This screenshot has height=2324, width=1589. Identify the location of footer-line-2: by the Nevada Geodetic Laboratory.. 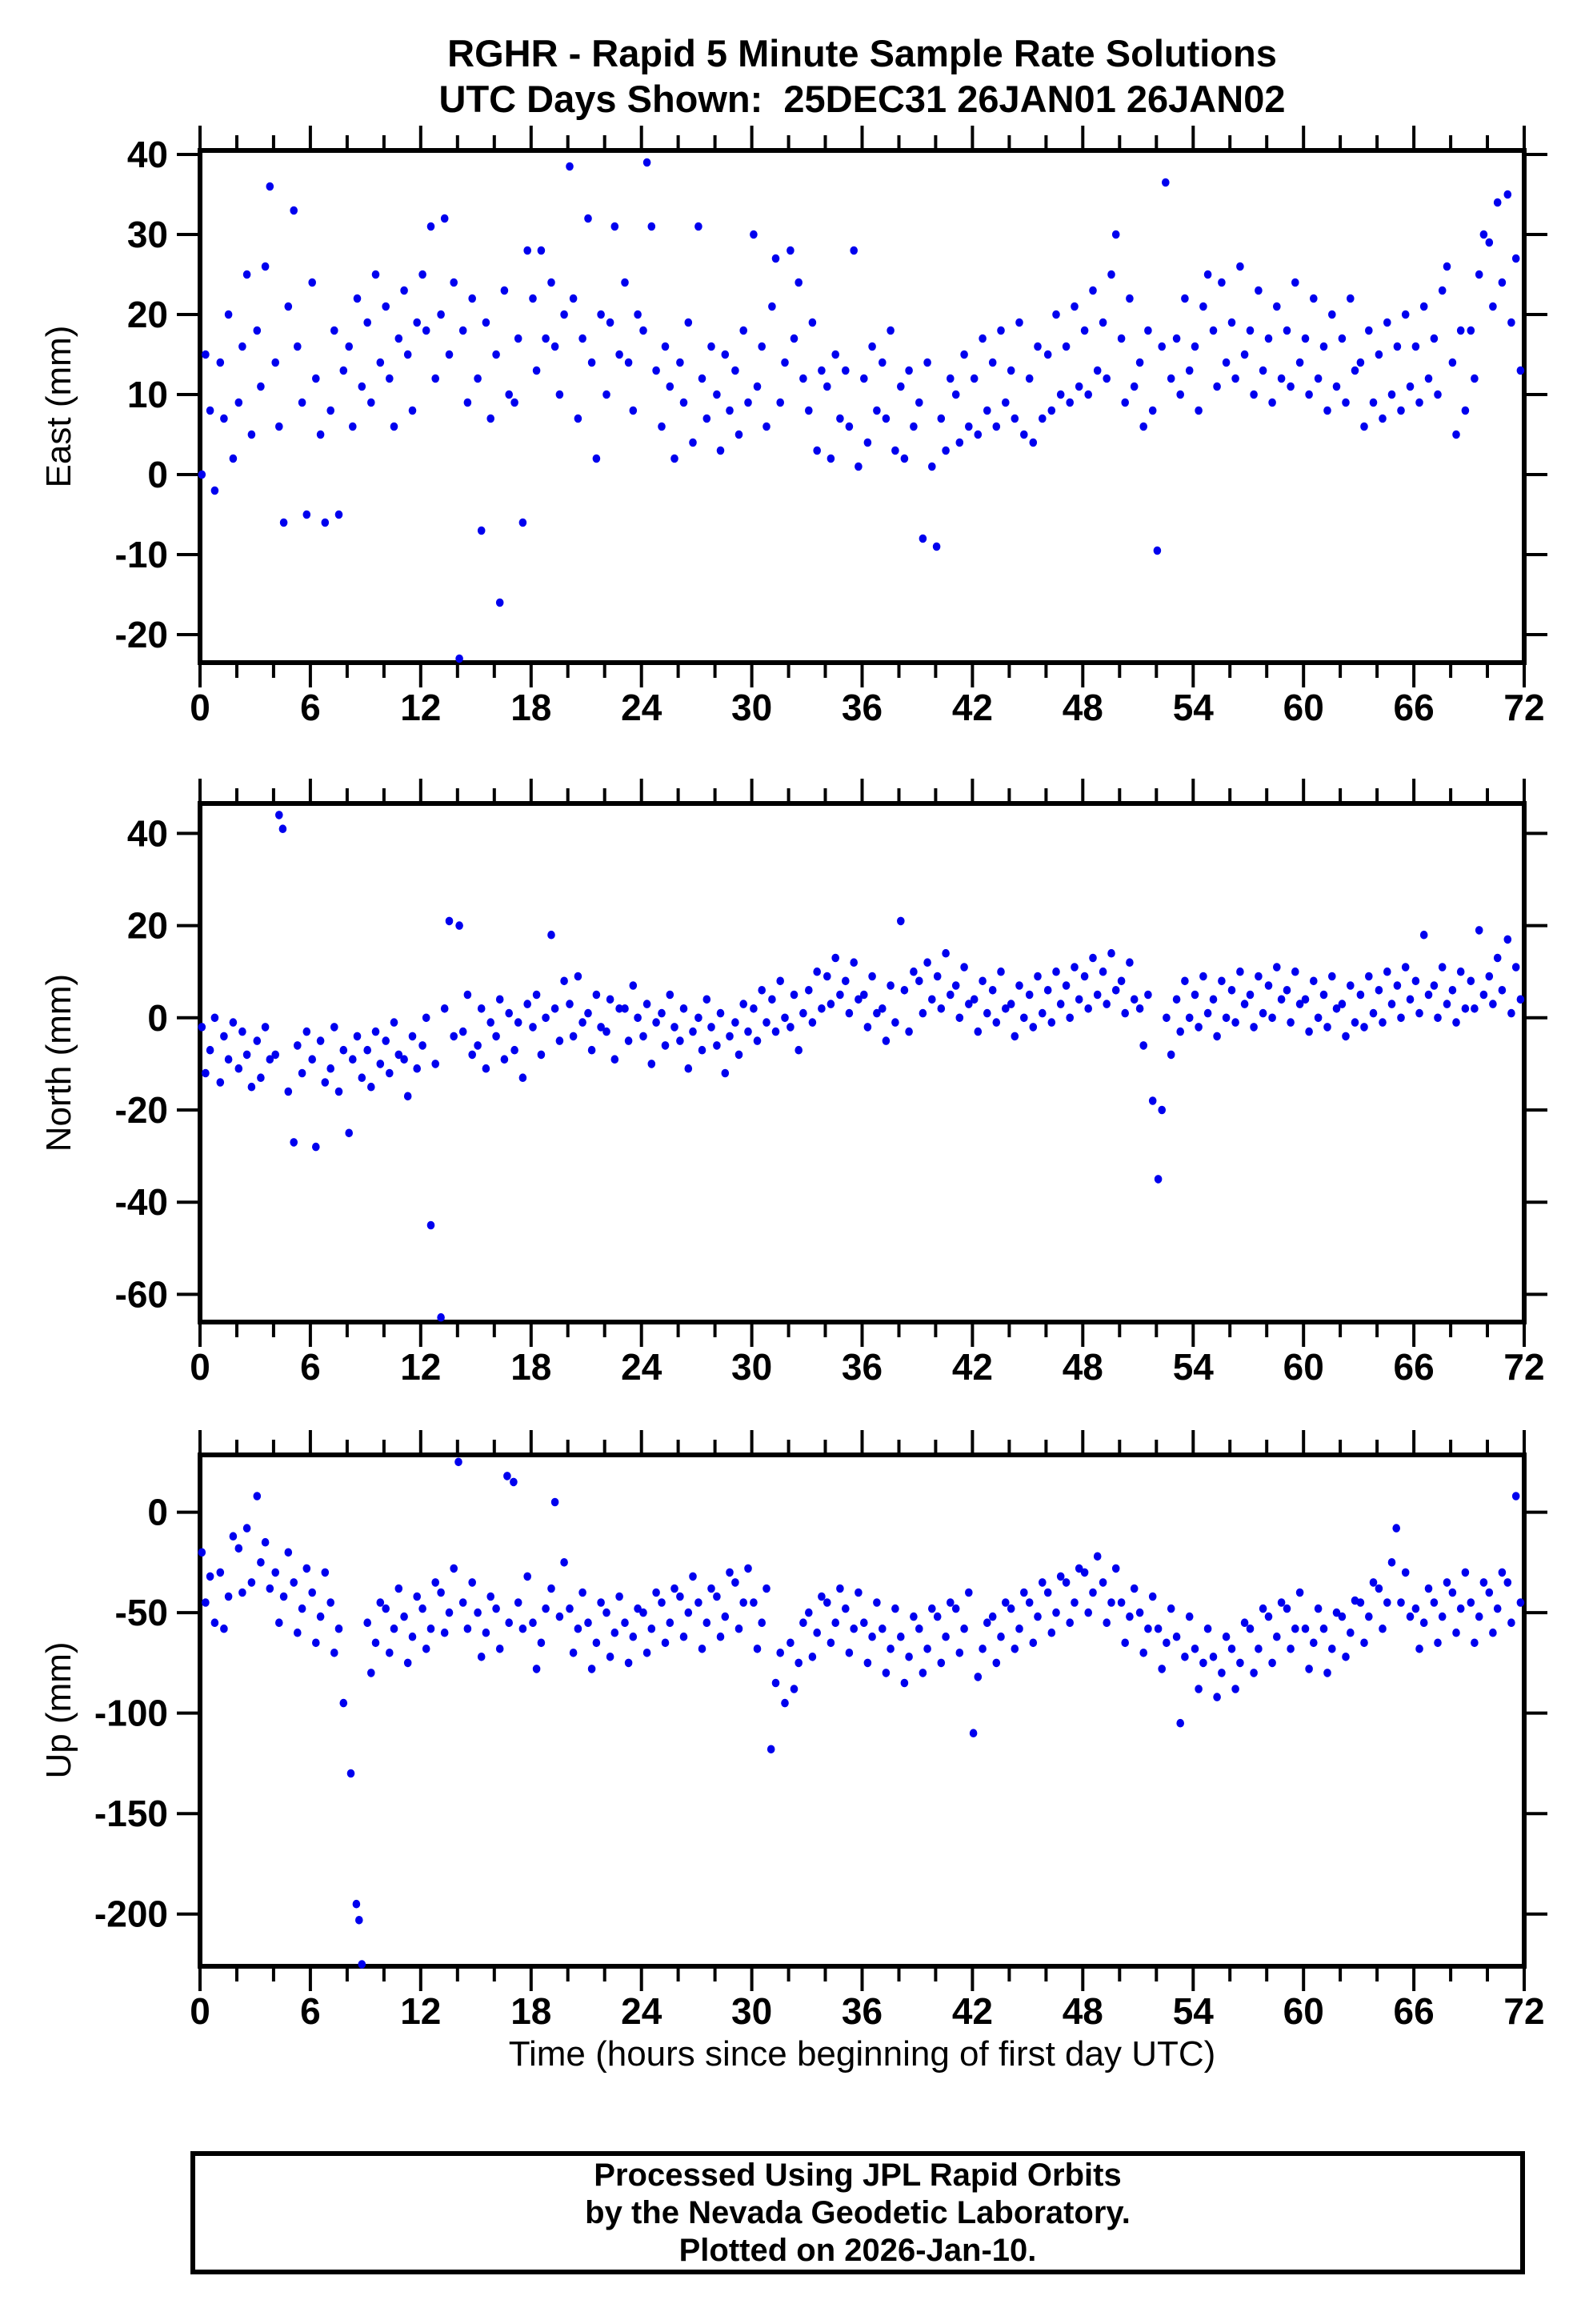
(858, 2212).